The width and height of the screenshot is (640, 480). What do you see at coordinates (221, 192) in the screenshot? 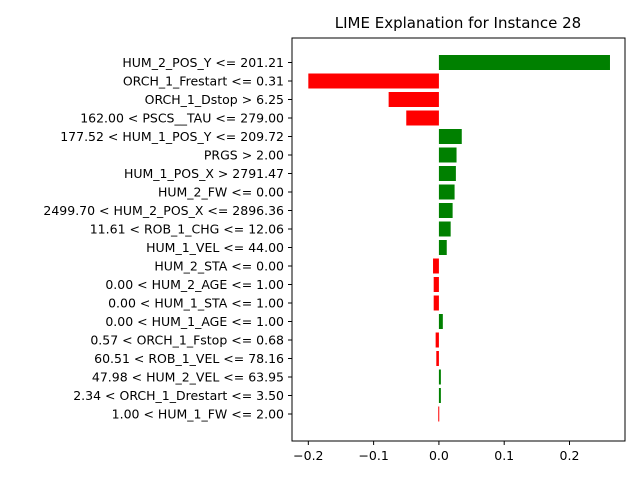
I see `y-tick-label: HUM_2_FW <= 0.00` at bounding box center [221, 192].